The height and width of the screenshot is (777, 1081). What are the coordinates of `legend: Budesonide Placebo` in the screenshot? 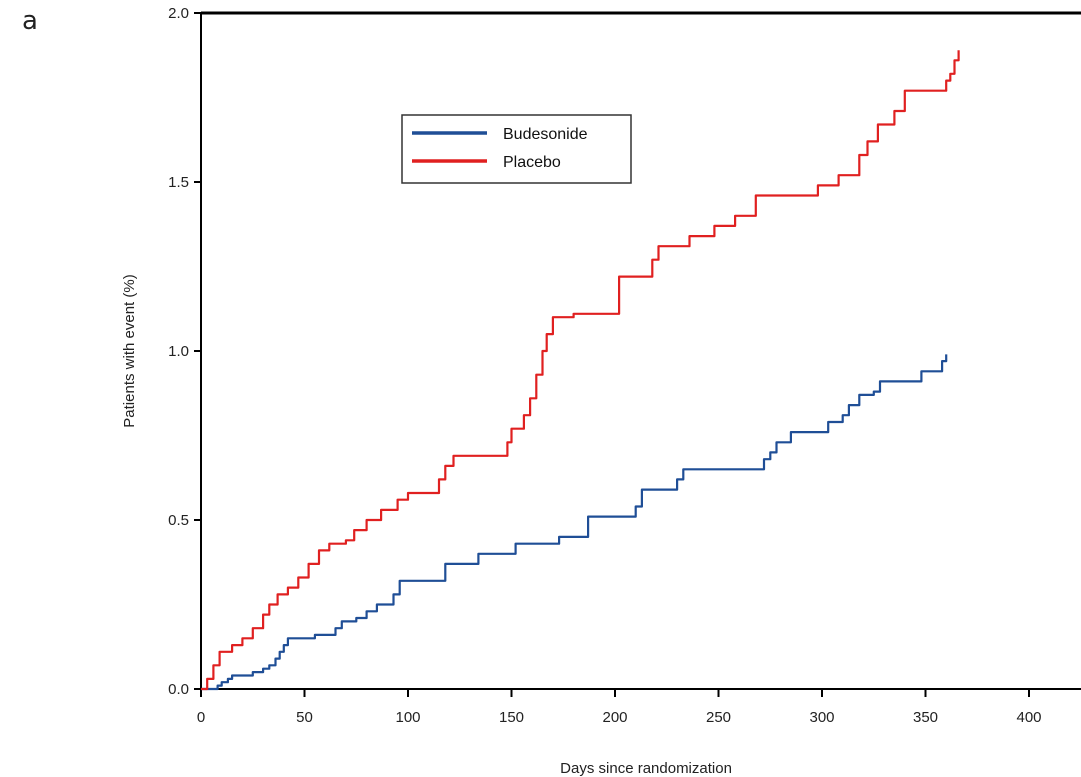 It's located at (516, 149).